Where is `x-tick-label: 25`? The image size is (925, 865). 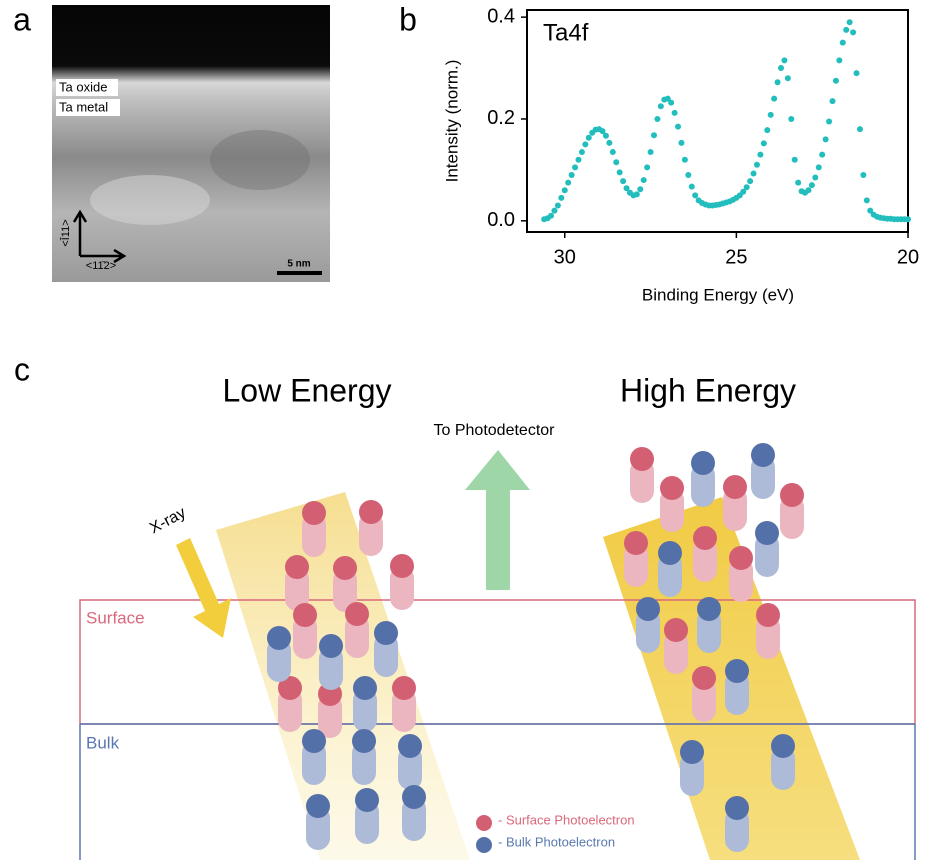
x-tick-label: 25 is located at coordinates (736, 257).